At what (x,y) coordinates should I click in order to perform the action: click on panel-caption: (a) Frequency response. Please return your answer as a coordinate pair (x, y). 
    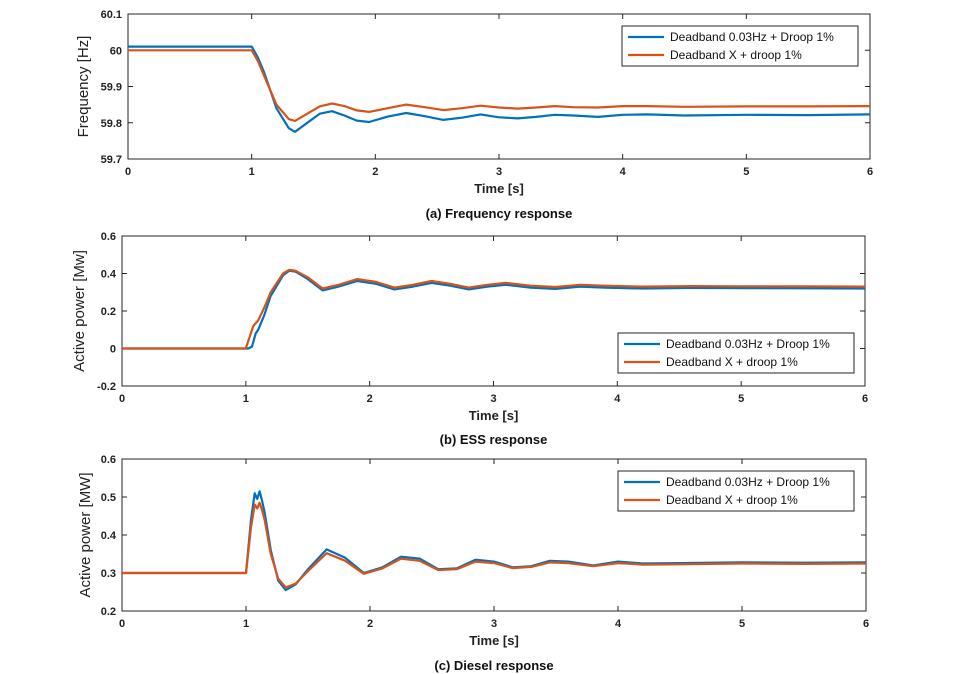
    Looking at the image, I should click on (499, 213).